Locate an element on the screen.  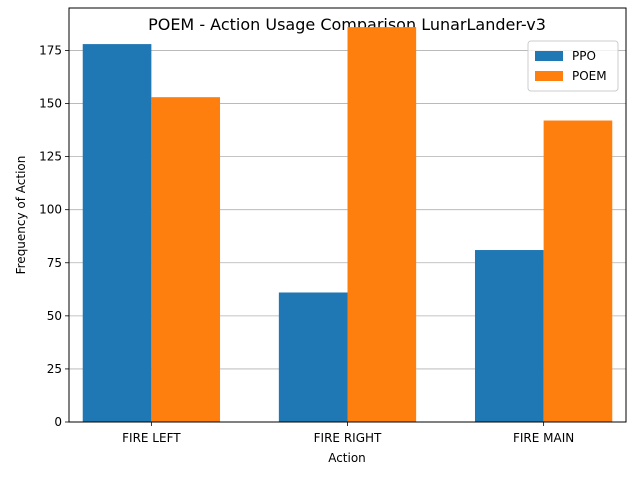
legend-swatch-poem is located at coordinates (549, 76).